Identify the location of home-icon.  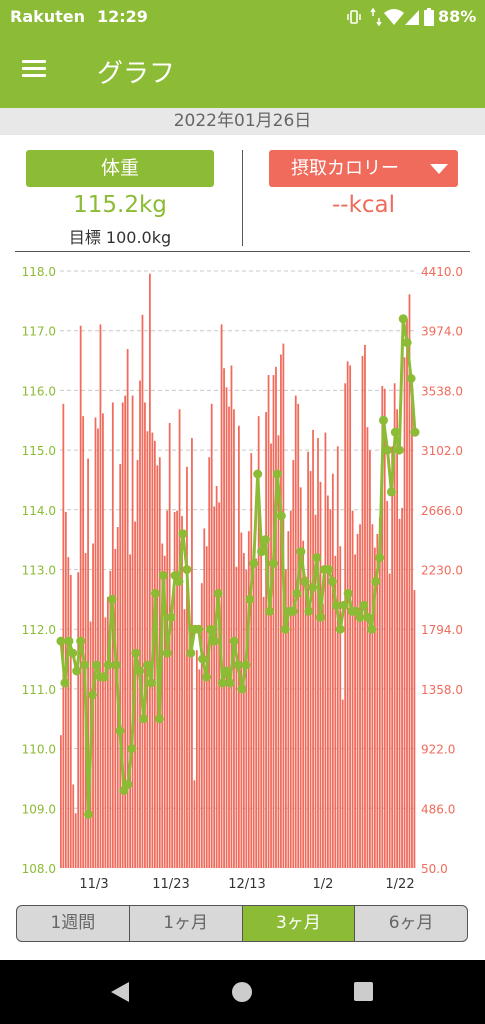
(242, 992).